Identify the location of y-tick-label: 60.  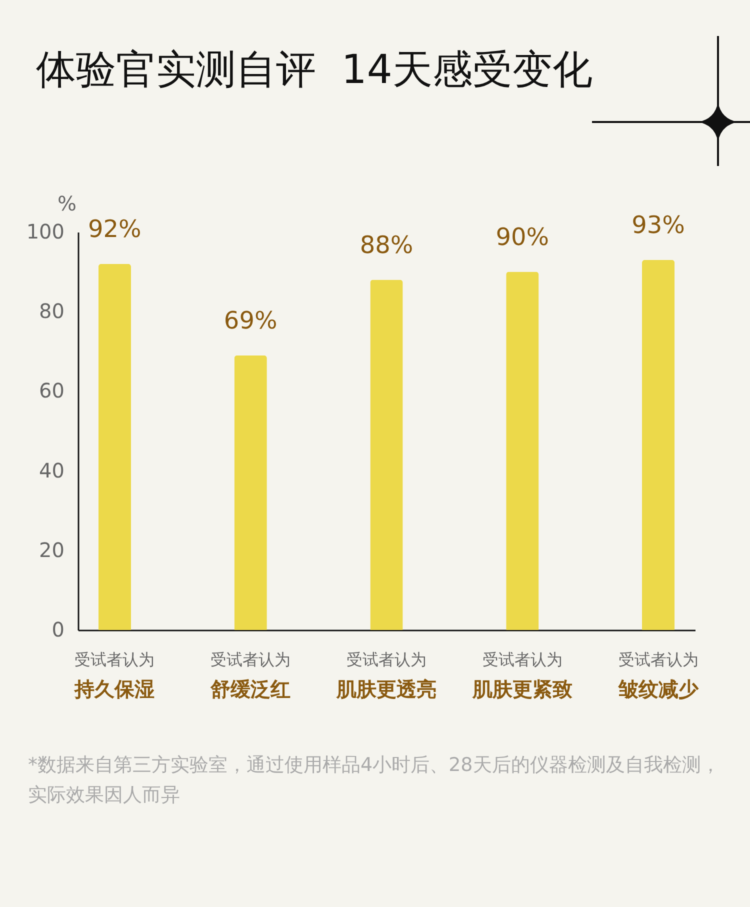
(51, 390).